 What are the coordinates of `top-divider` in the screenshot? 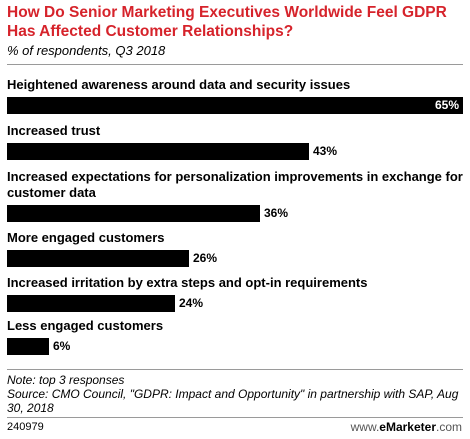 It's located at (235, 64).